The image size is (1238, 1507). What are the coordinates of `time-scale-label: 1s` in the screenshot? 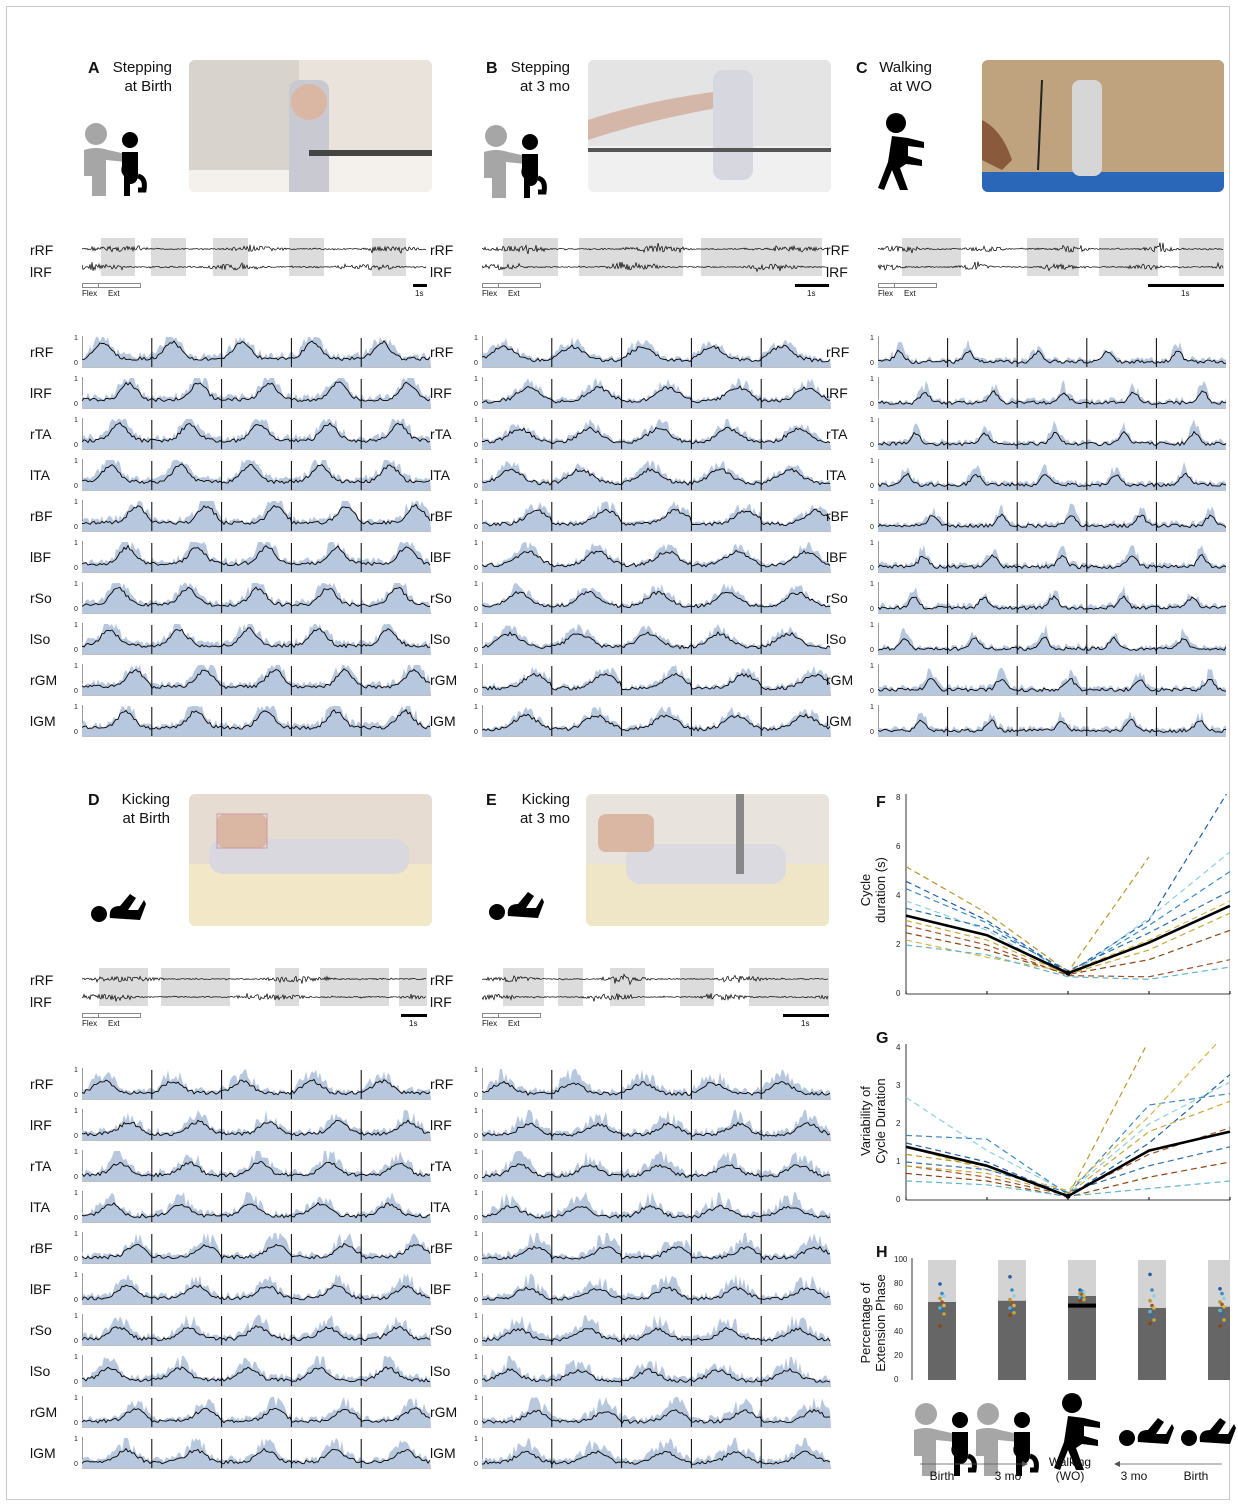 It's located at (811, 293).